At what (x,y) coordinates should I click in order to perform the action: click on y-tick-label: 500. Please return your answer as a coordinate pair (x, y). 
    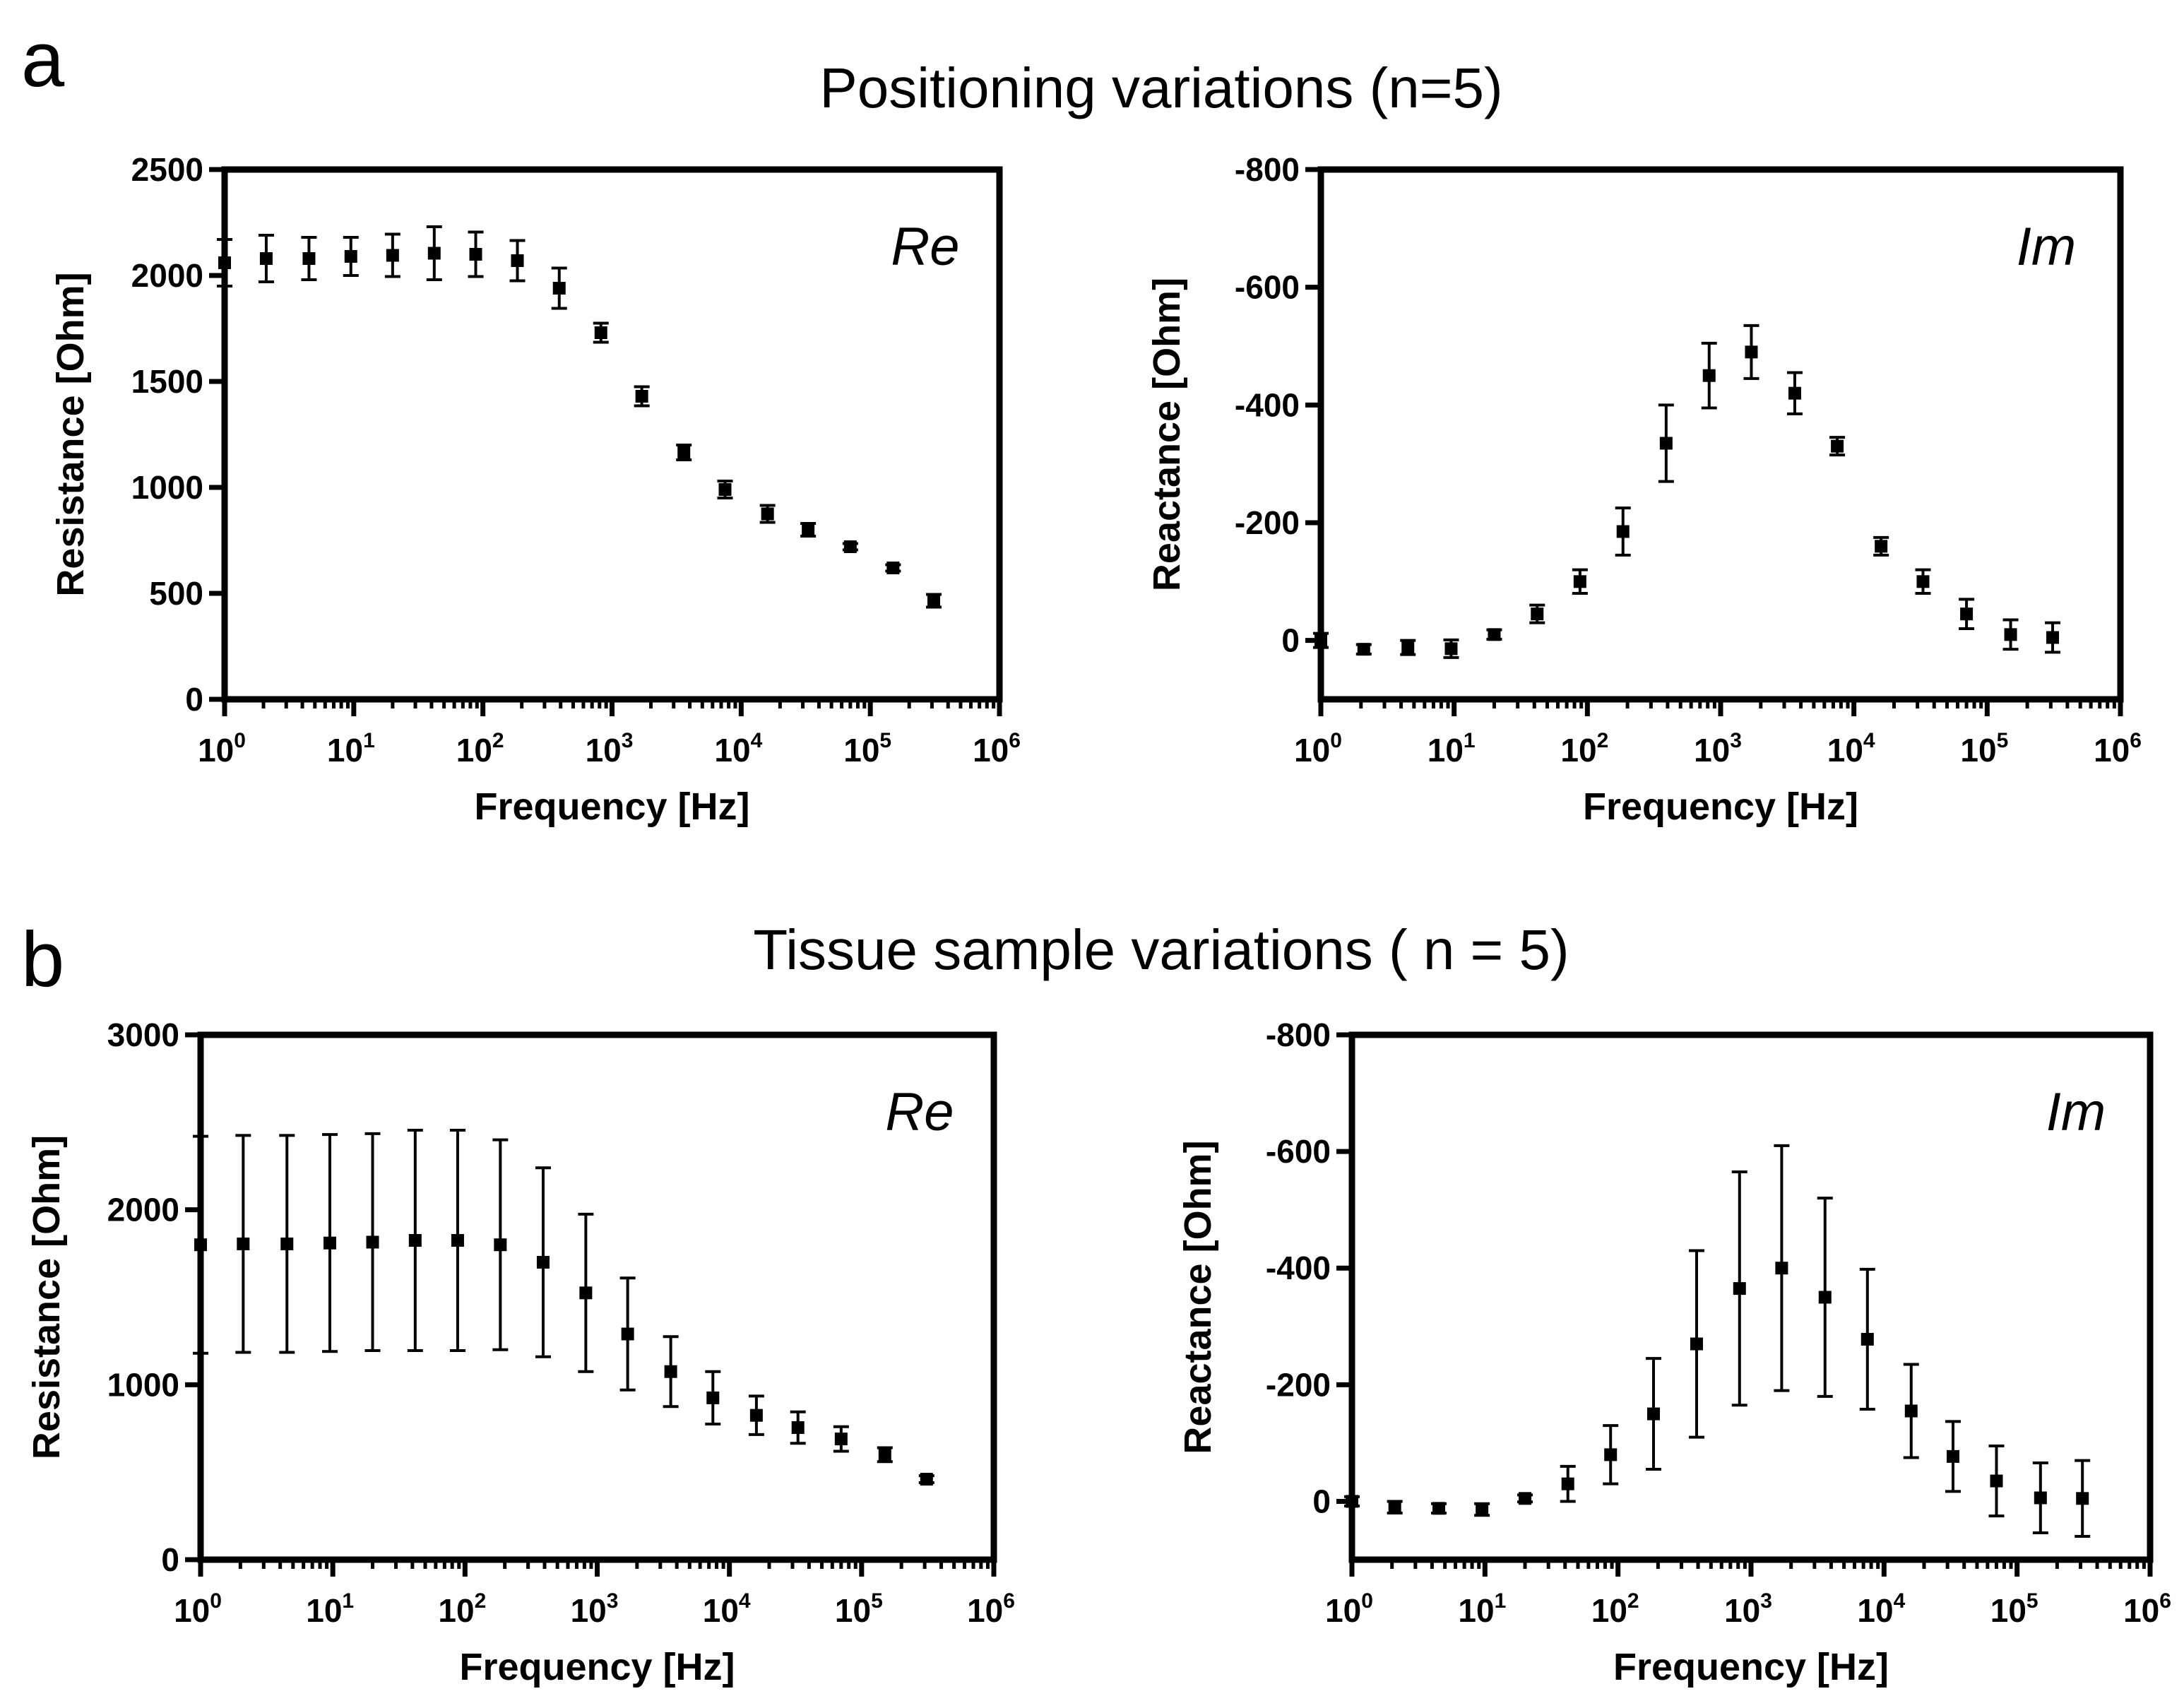
    Looking at the image, I should click on (176, 593).